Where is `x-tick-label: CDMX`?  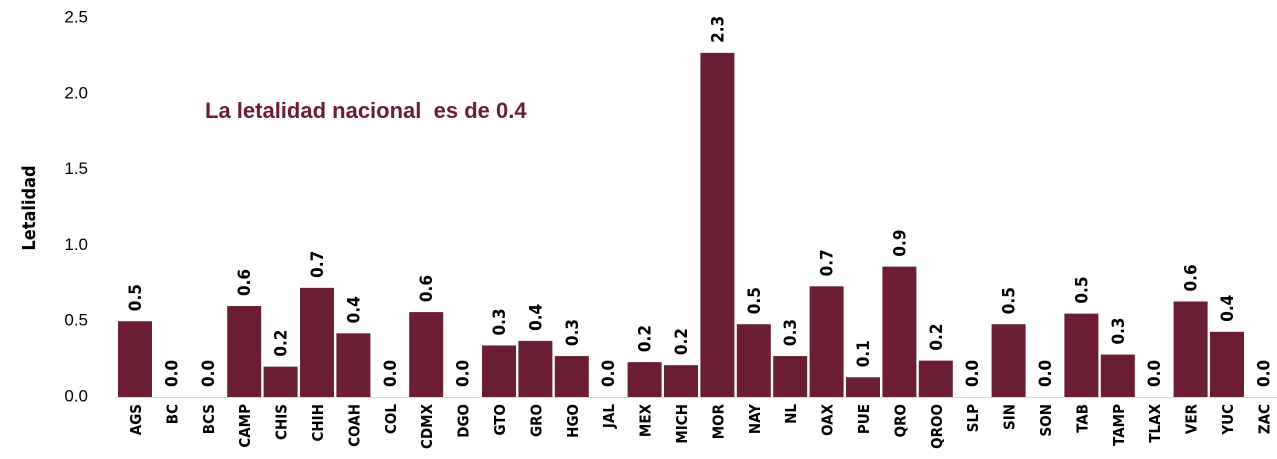
x-tick-label: CDMX is located at coordinates (427, 426).